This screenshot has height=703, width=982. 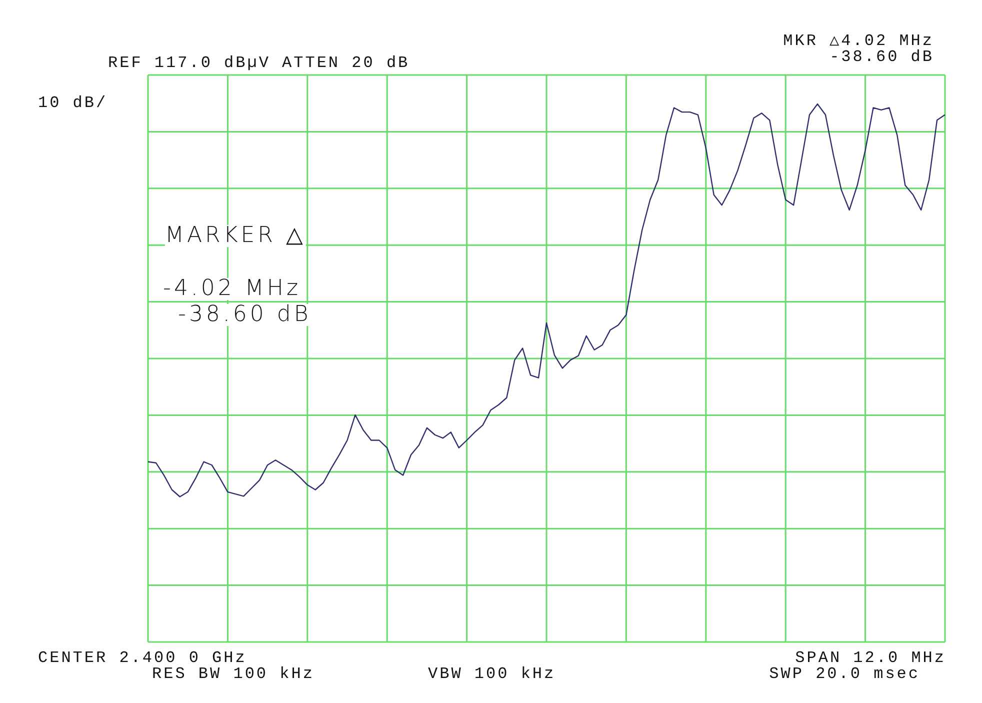 I want to click on chart-title: REF 117.0 dBµV ATTEN 20 dB, so click(x=259, y=63).